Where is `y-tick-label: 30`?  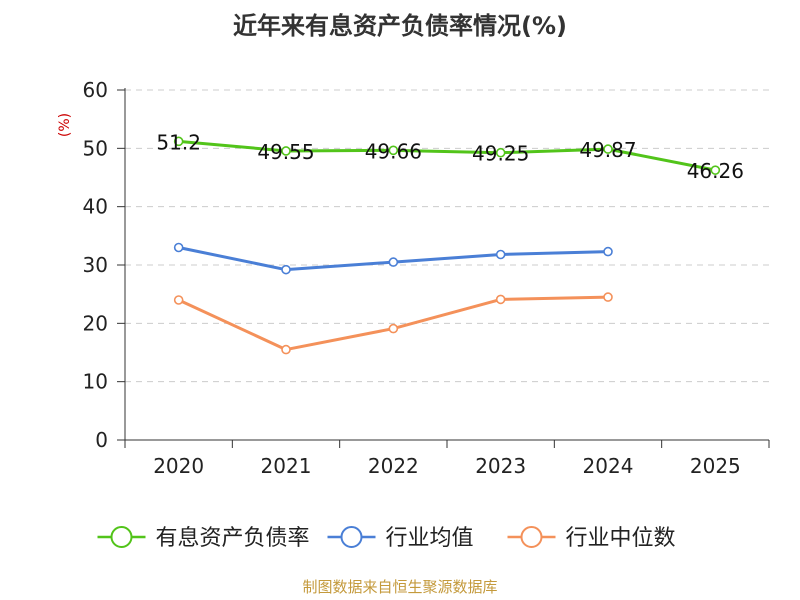 y-tick-label: 30 is located at coordinates (95, 265).